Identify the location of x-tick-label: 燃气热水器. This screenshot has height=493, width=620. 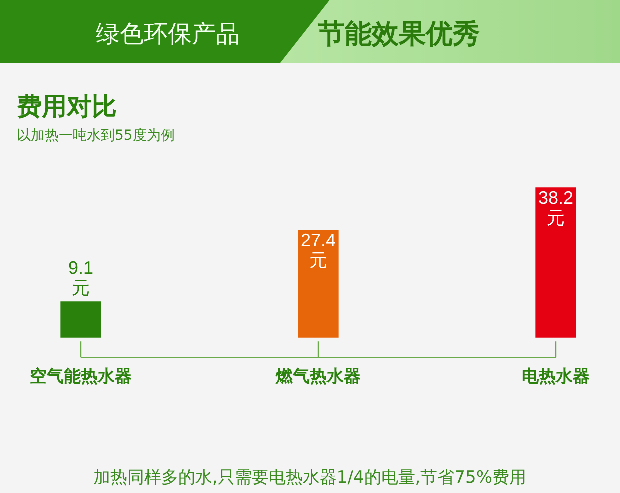
(318, 377).